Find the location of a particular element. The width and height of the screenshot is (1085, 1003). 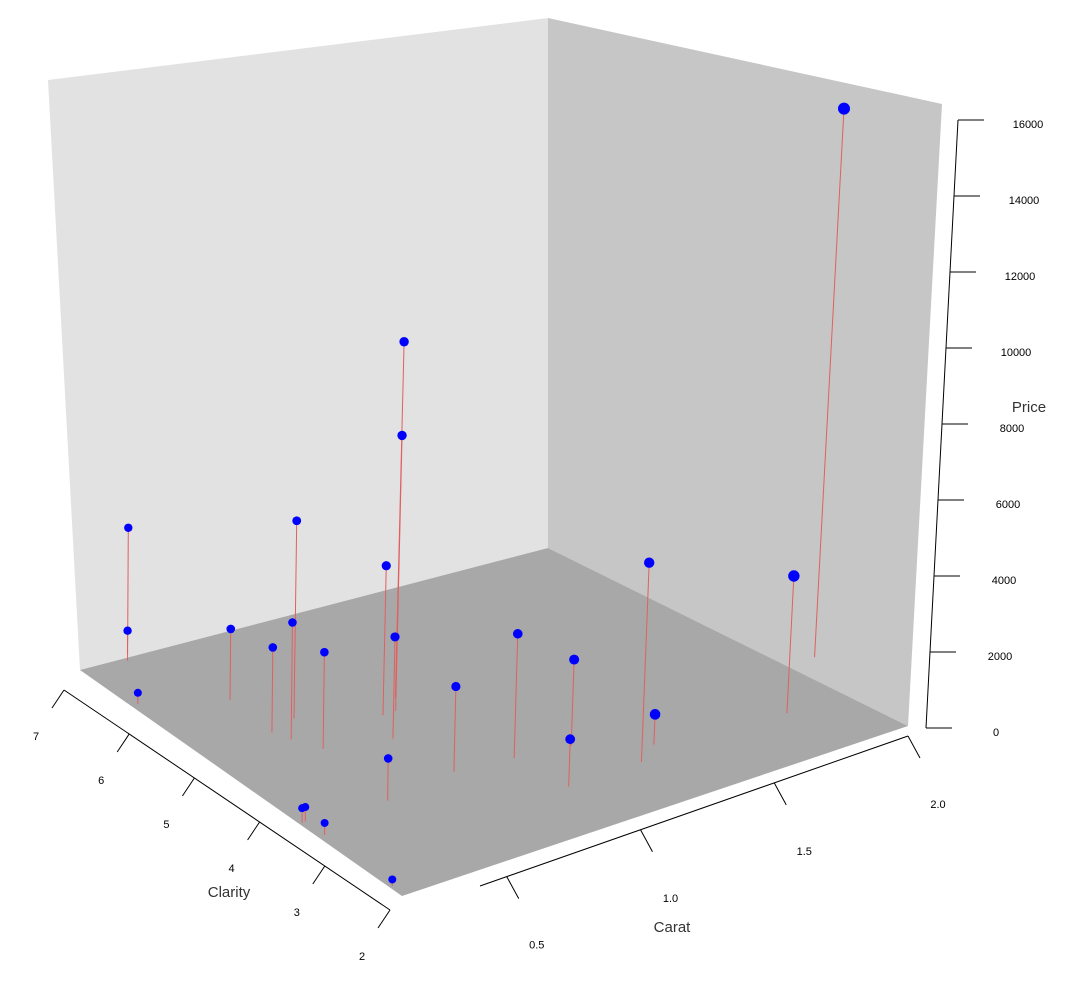

price-tick-label-6000: 6000 is located at coordinates (1008, 505).